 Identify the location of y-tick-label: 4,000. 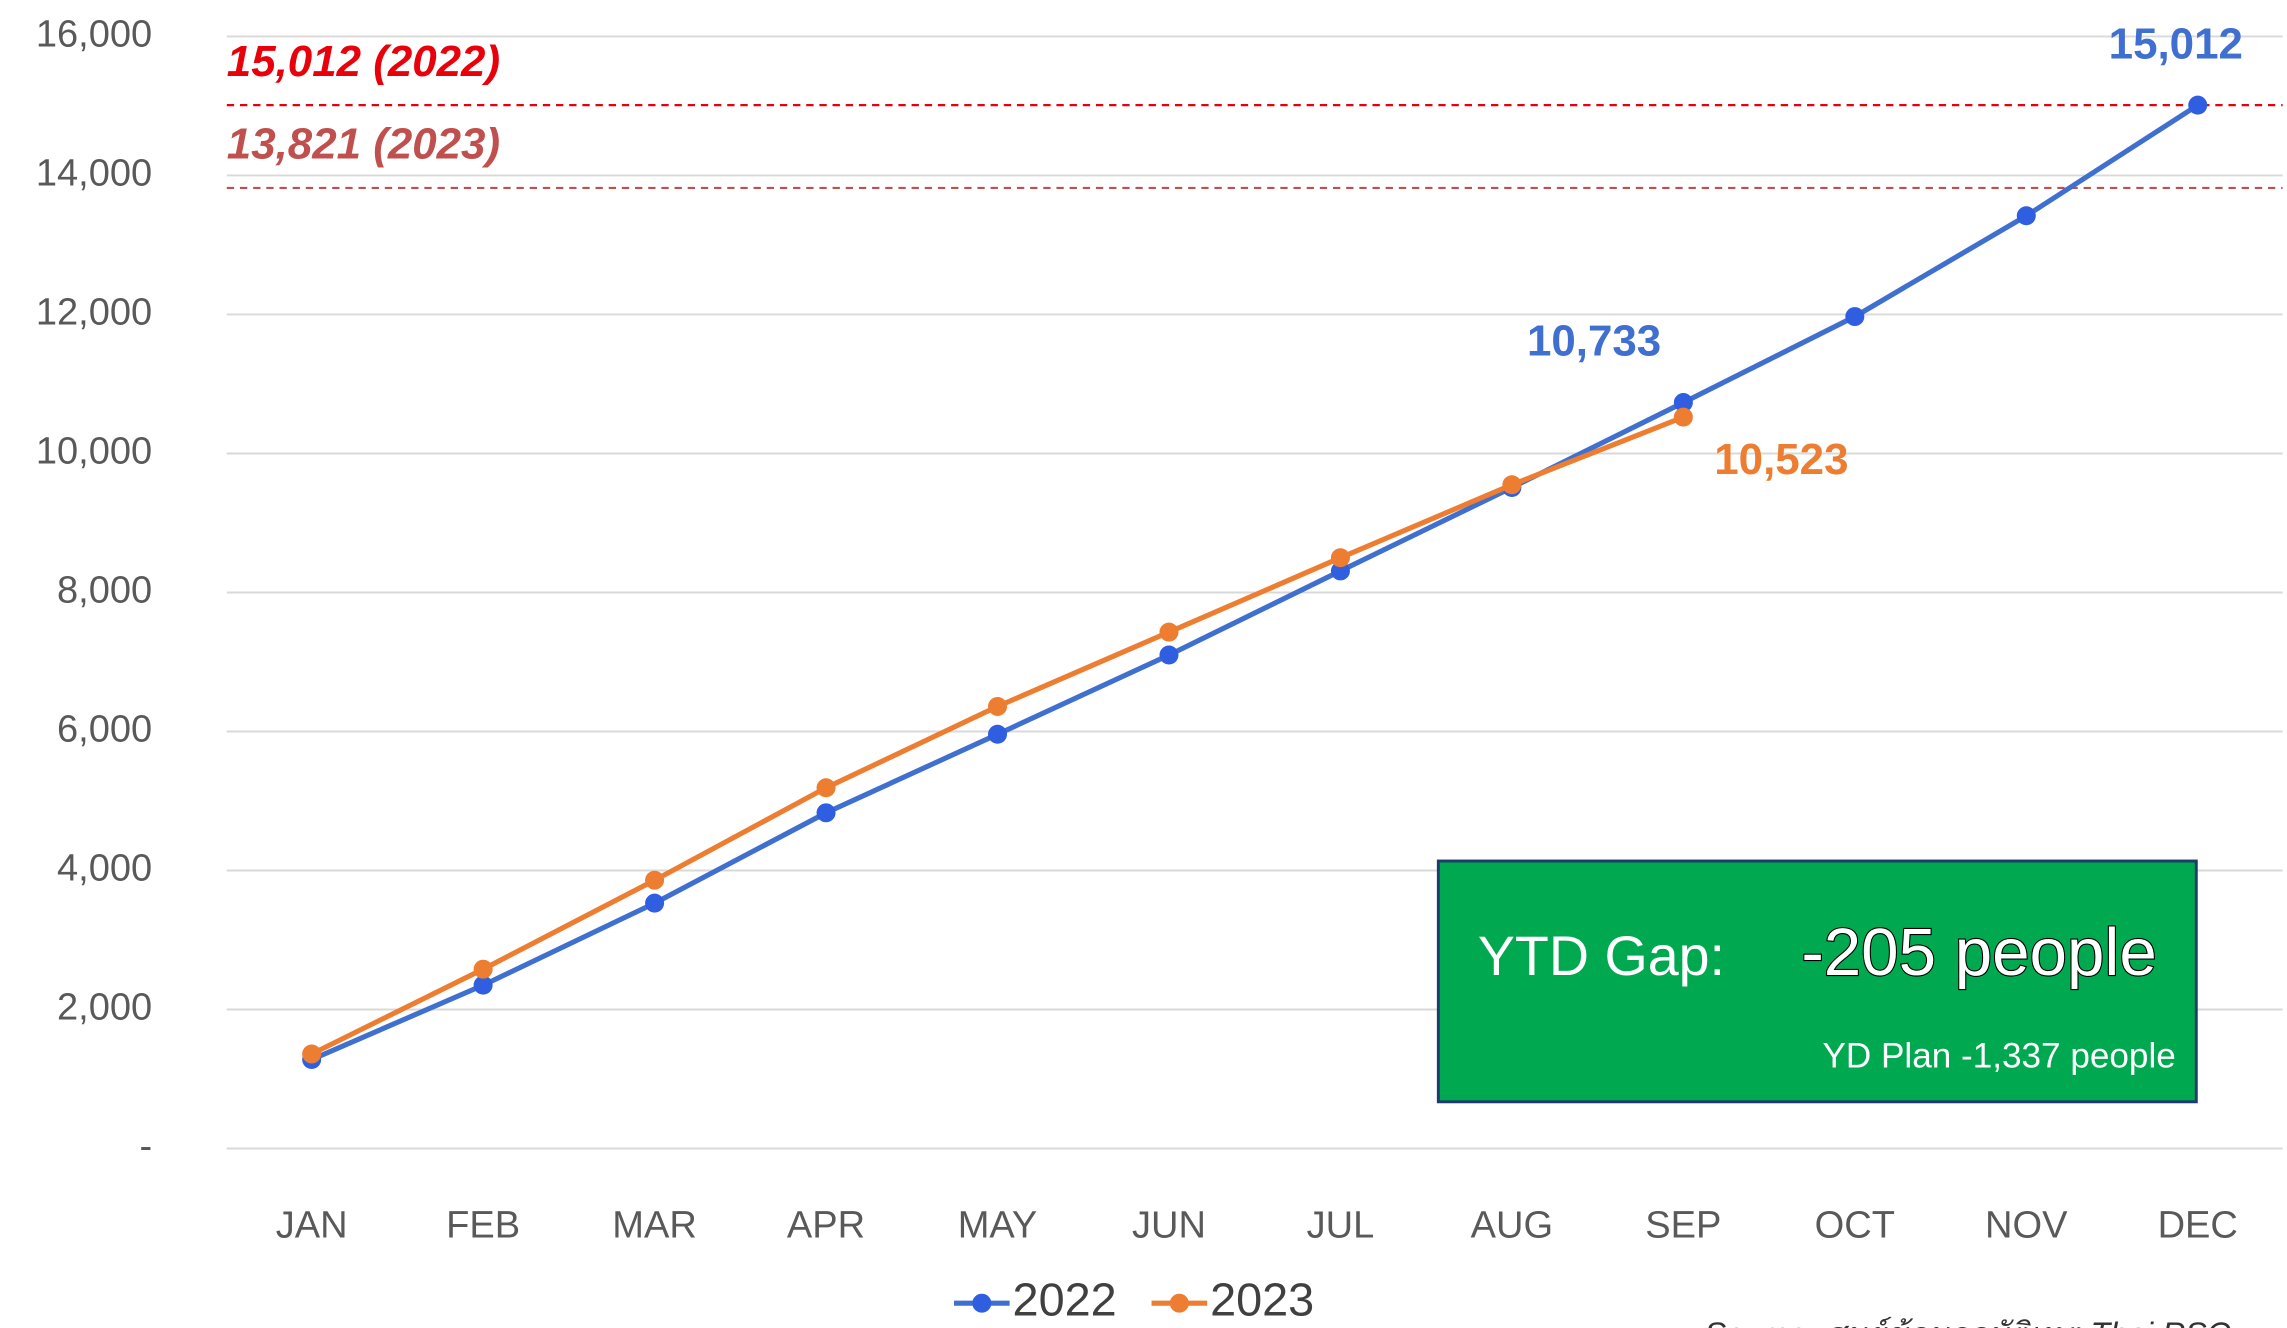
(104, 869).